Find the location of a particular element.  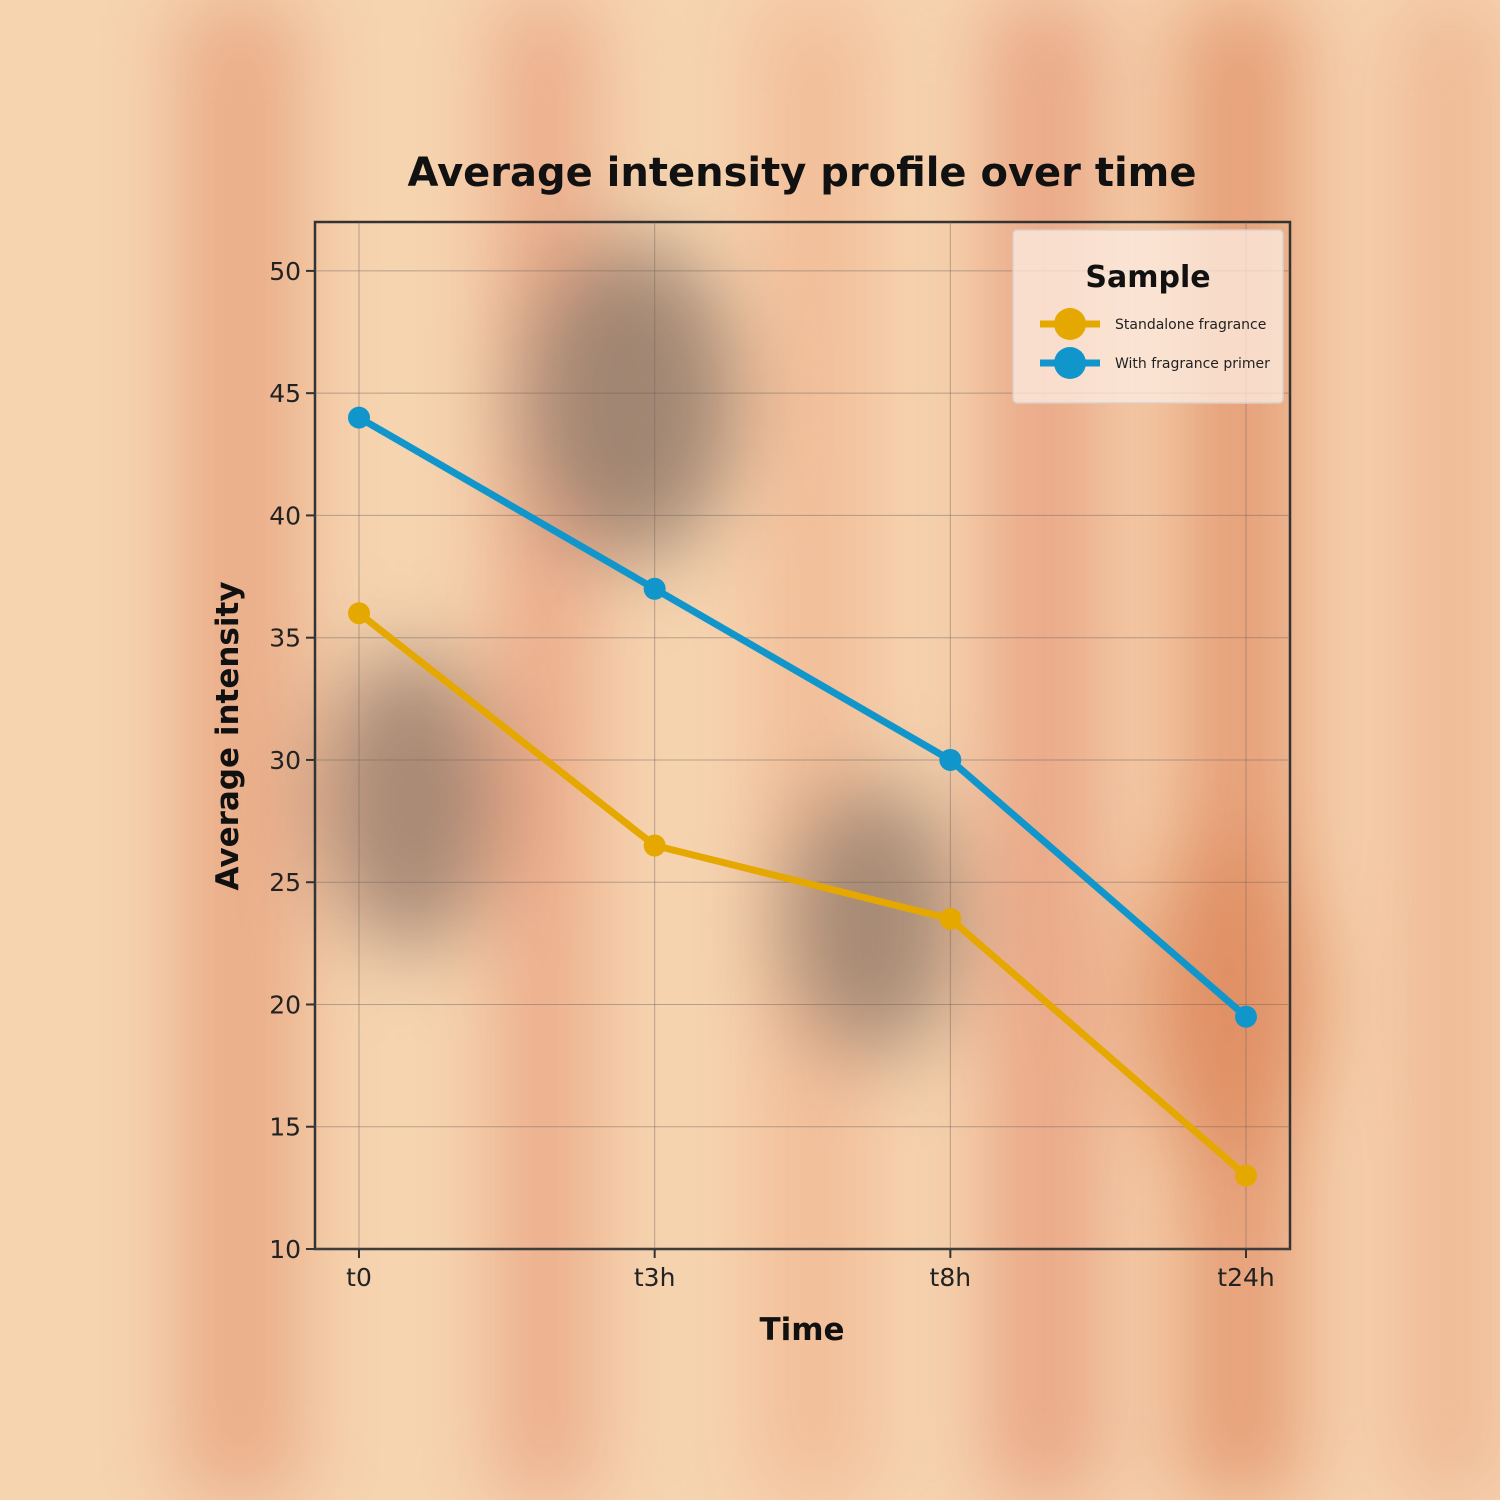

y-tick-label: 40 is located at coordinates (285, 515).